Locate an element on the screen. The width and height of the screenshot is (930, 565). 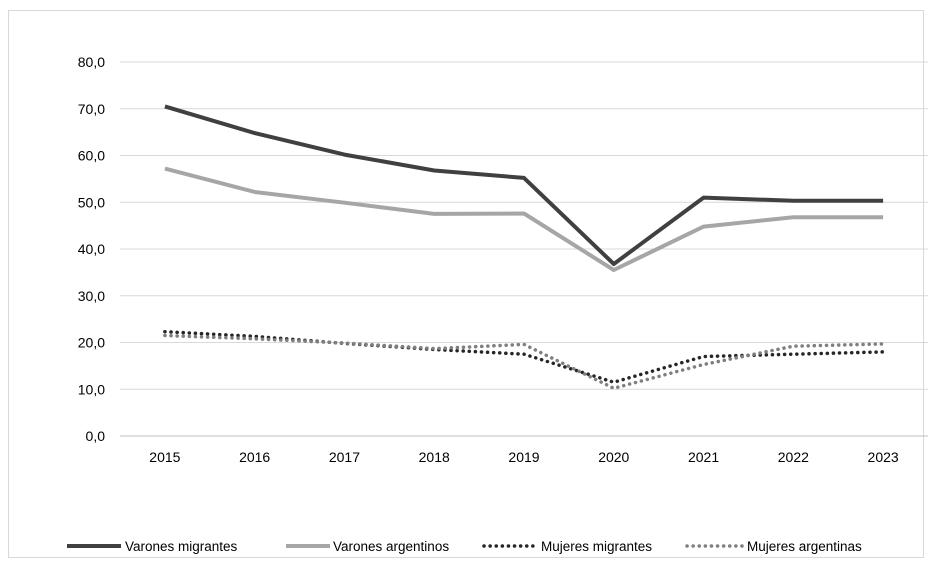
y-tick-label: 80,0 is located at coordinates (91, 62).